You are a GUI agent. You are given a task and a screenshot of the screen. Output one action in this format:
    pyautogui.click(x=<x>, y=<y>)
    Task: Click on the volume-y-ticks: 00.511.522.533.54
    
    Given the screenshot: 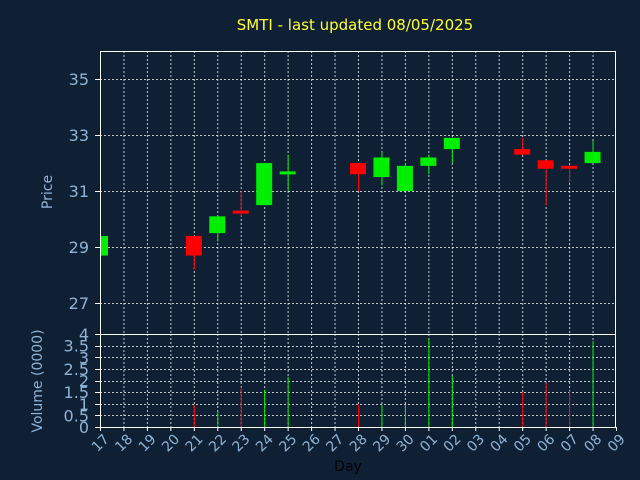 What is the action you would take?
    pyautogui.click(x=82, y=381)
    